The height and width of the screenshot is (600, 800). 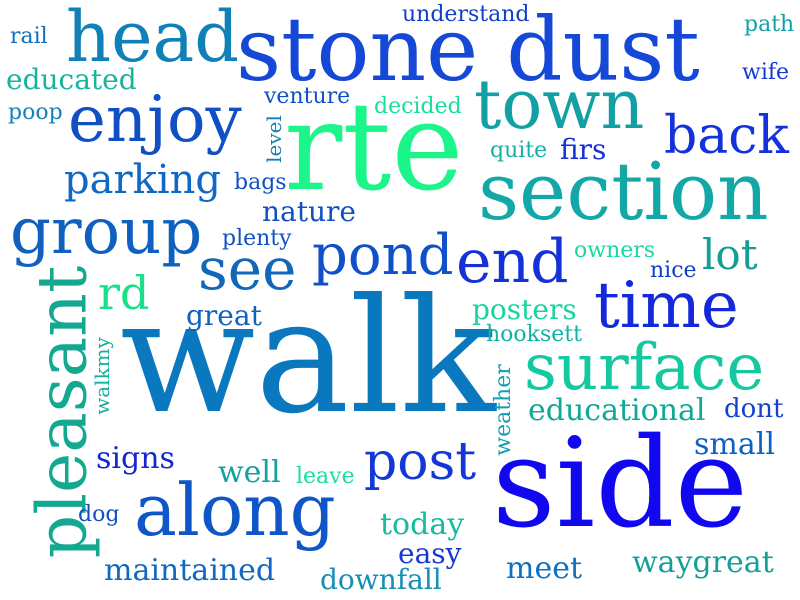 What do you see at coordinates (524, 309) in the screenshot?
I see `word-posters: posters` at bounding box center [524, 309].